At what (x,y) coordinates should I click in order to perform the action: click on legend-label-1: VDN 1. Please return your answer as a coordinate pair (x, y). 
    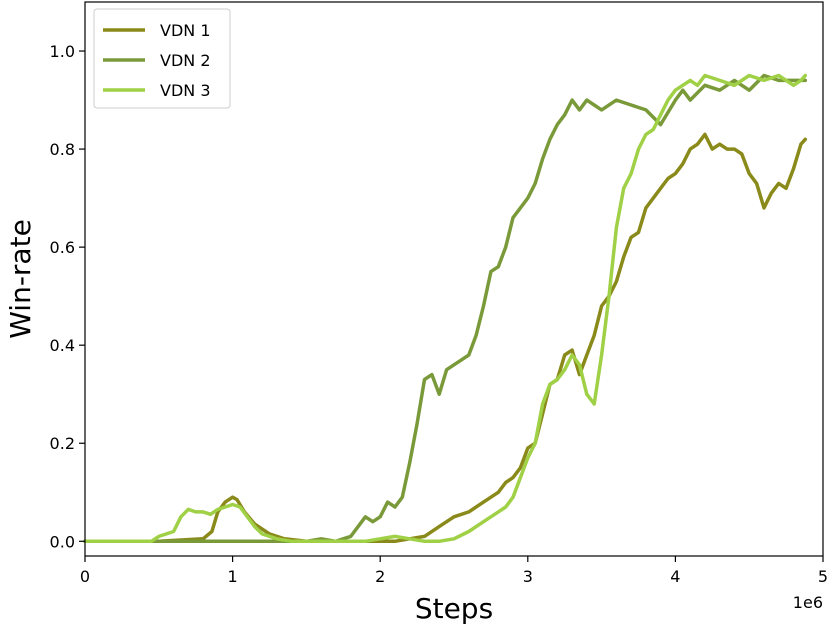
    Looking at the image, I should click on (185, 30).